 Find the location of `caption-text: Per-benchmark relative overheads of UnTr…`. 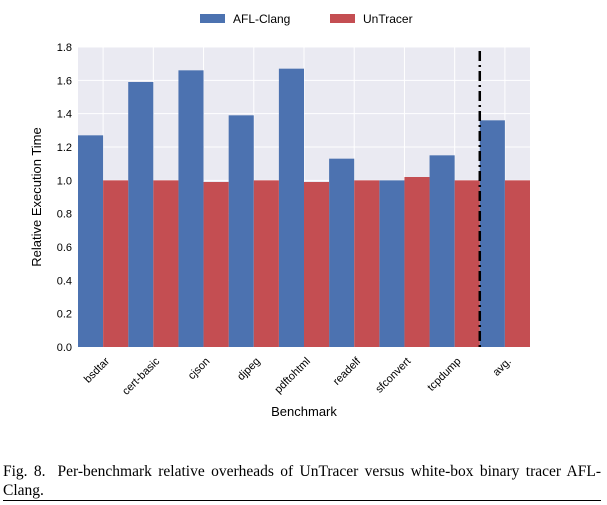

caption-text: Per-benchmark relative overheads of UnTr… is located at coordinates (302, 481).